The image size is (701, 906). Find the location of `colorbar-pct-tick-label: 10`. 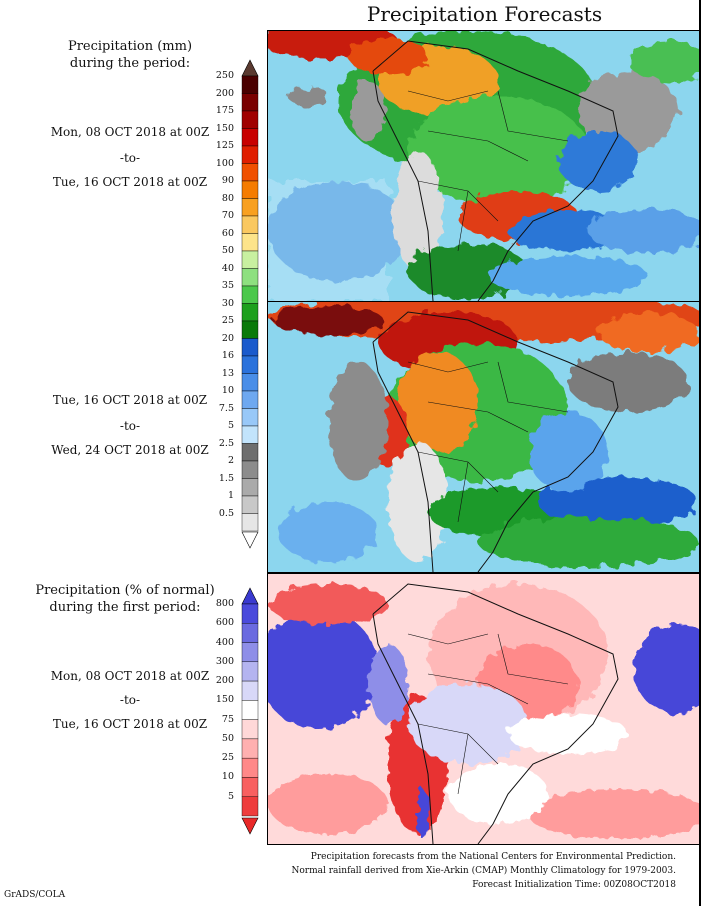

colorbar-pct-tick-label: 10 is located at coordinates (227, 777).